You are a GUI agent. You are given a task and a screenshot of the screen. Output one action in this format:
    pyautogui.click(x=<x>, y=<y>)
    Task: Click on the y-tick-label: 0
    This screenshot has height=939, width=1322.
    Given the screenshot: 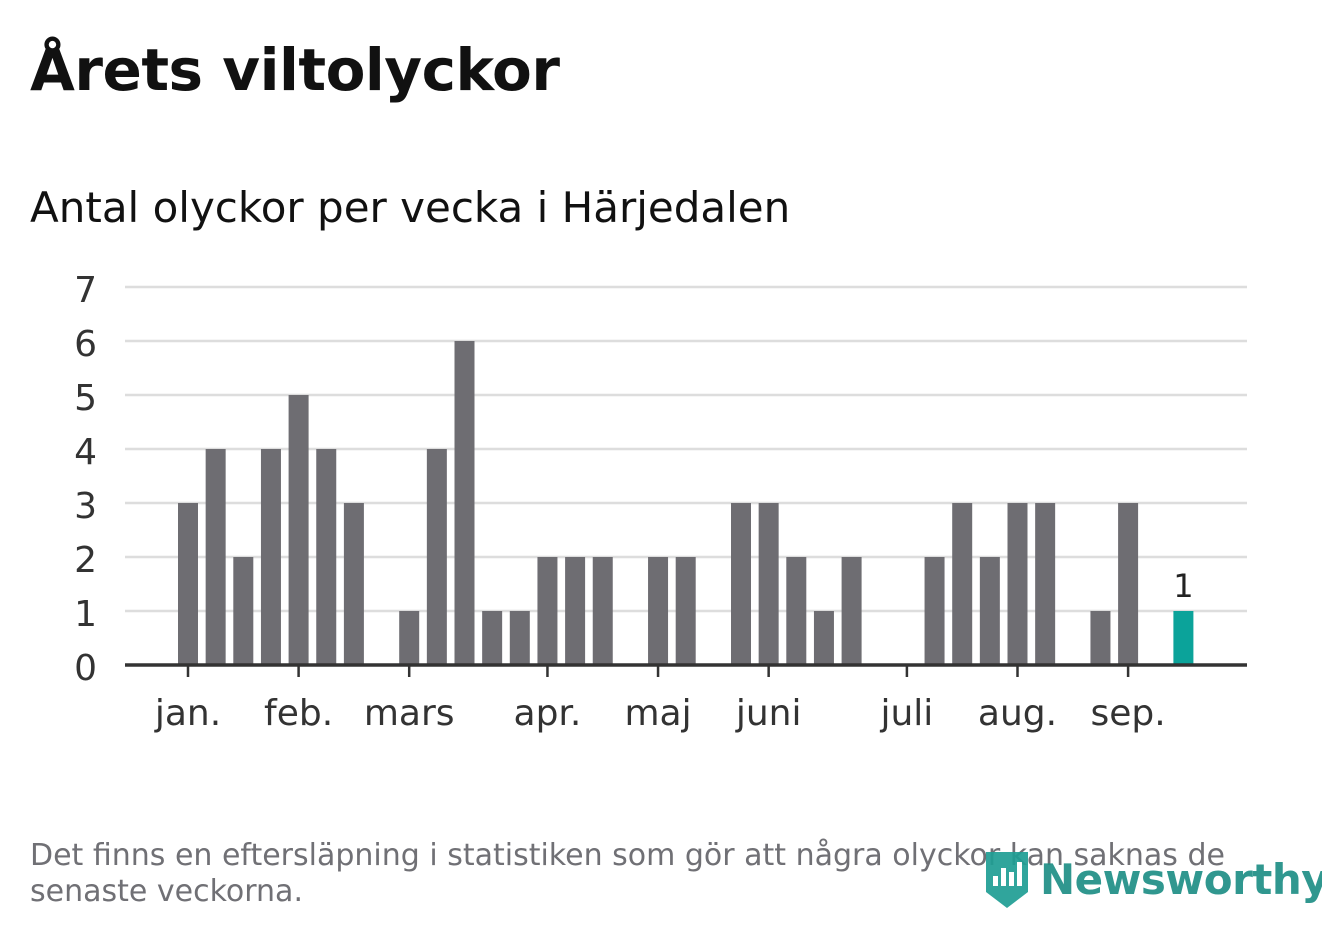 What is the action you would take?
    pyautogui.click(x=85, y=668)
    